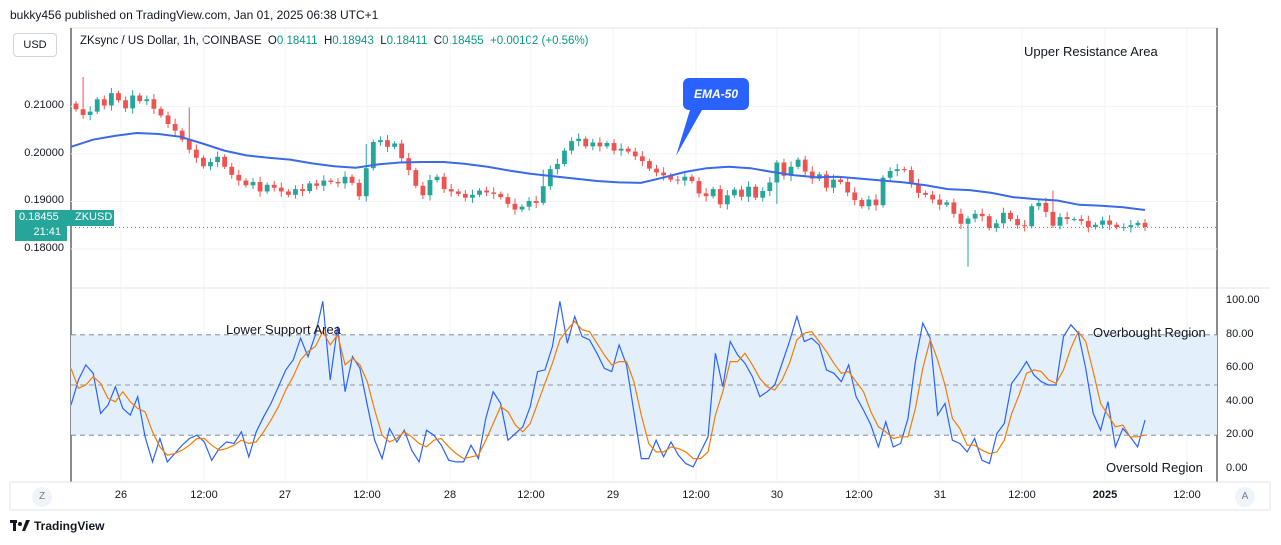 Image resolution: width=1281 pixels, height=545 pixels. I want to click on ticker-label: ZKUSD, so click(94, 217).